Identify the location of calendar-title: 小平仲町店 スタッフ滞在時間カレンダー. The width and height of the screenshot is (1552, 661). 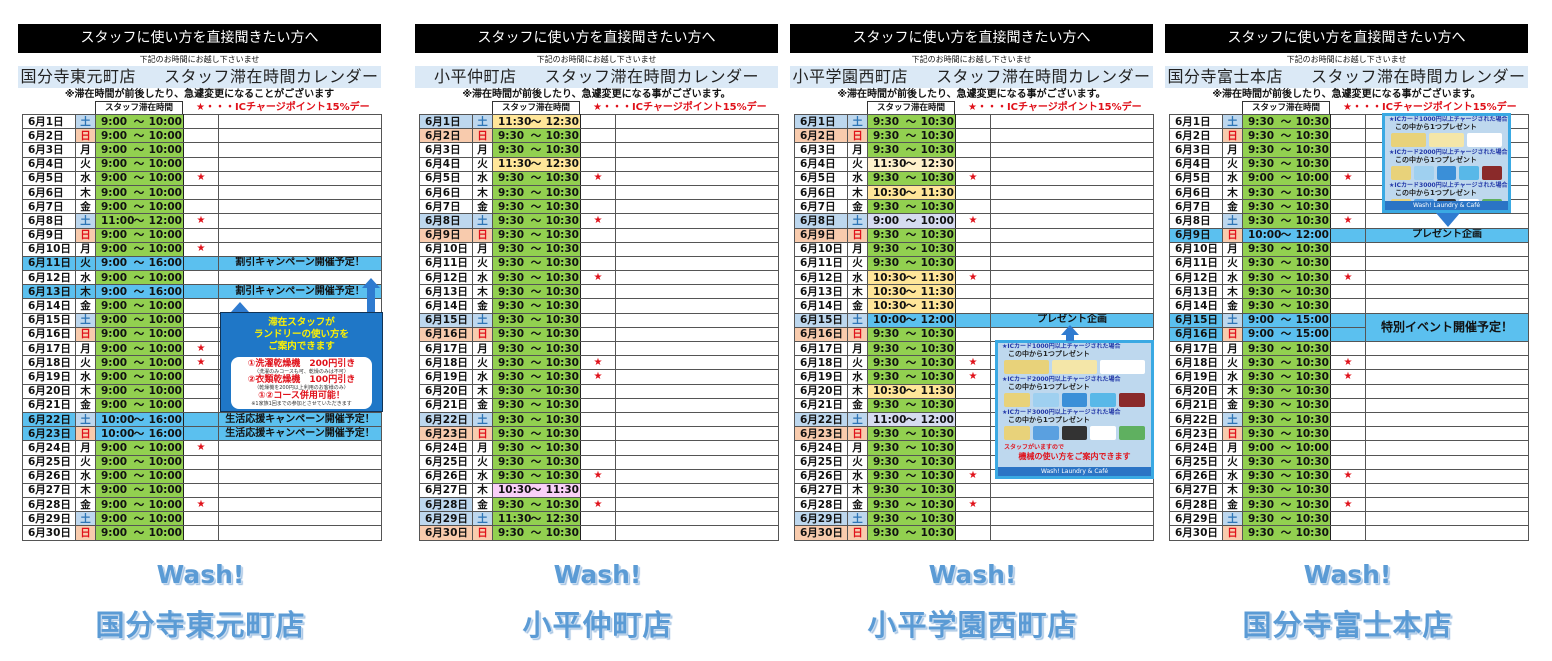
(596, 77).